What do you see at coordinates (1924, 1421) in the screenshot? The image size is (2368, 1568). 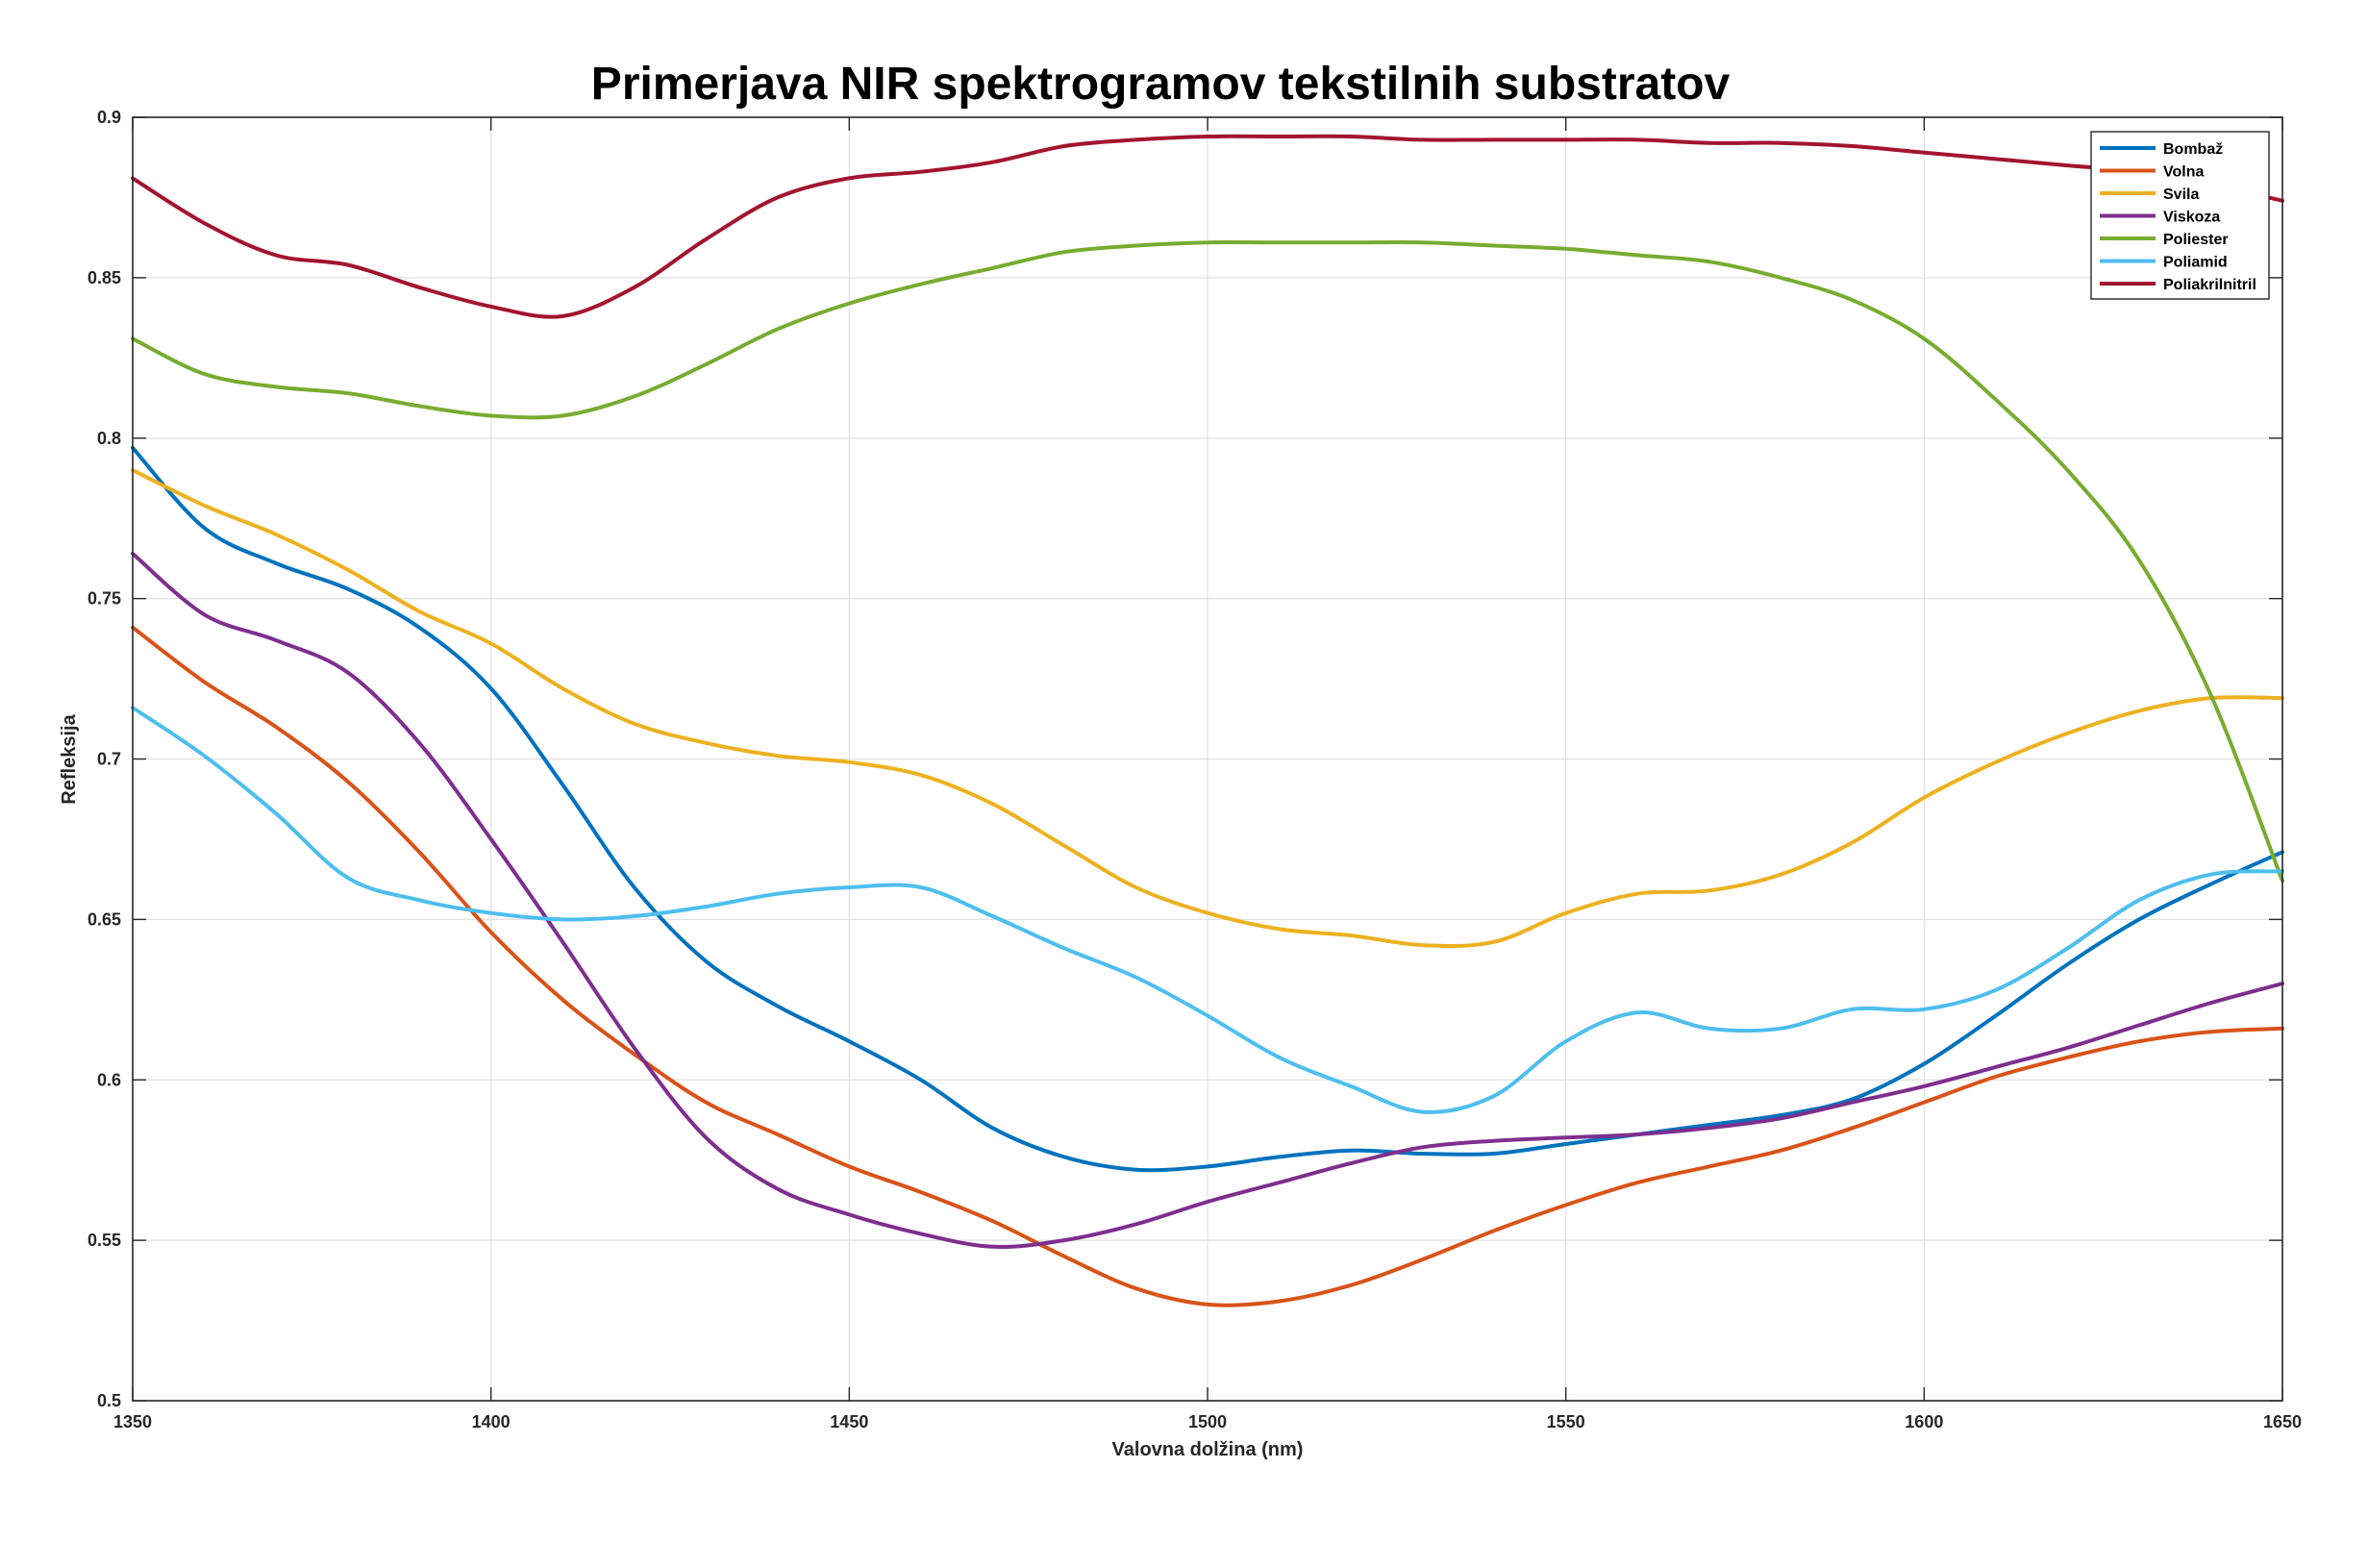 I see `x-tick-label: 1600` at bounding box center [1924, 1421].